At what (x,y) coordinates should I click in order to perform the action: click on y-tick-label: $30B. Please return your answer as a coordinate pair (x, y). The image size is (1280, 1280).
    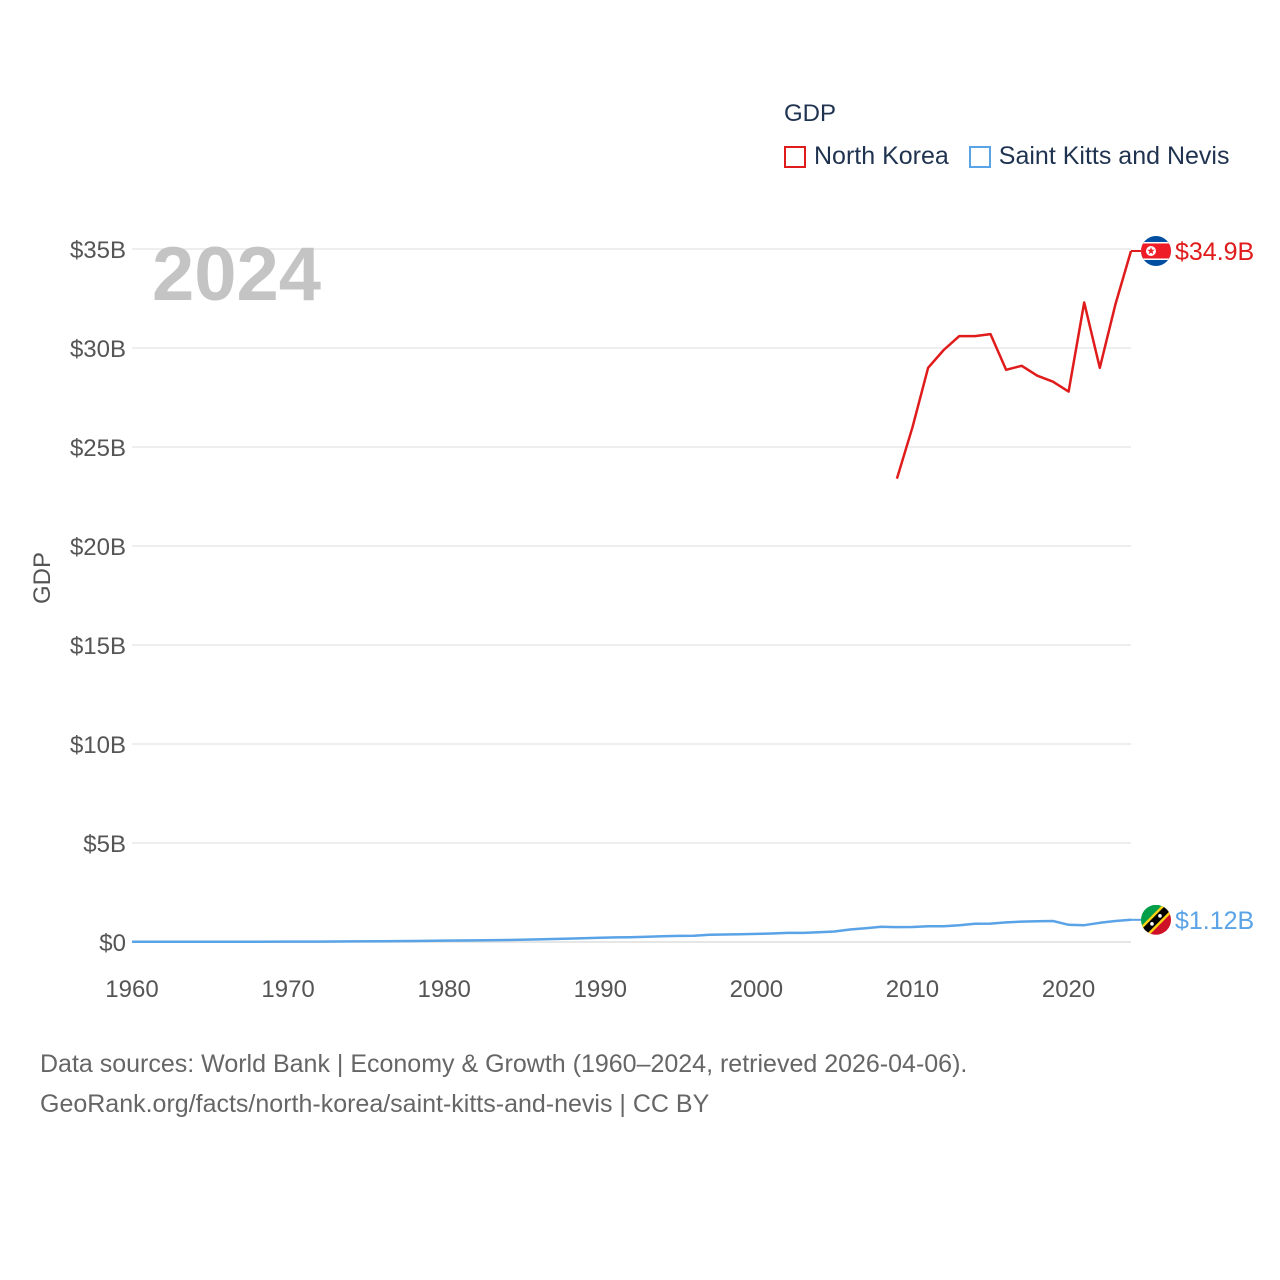
    Looking at the image, I should click on (98, 349).